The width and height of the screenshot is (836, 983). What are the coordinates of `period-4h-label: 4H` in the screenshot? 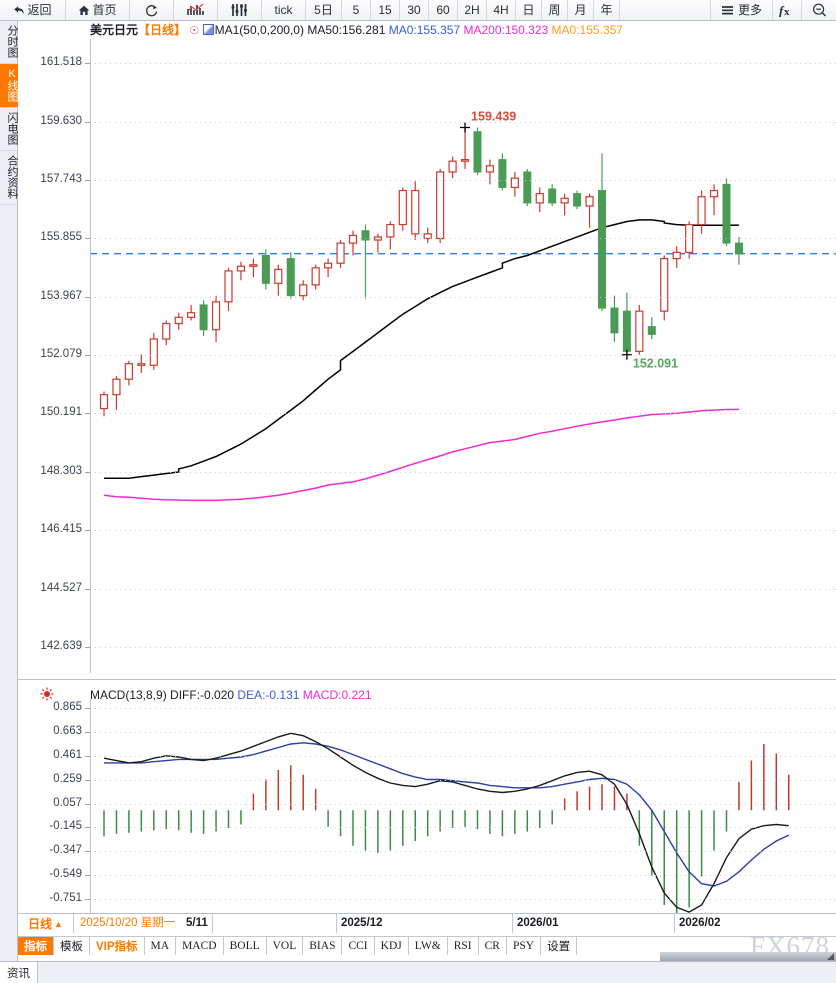 It's located at (501, 10).